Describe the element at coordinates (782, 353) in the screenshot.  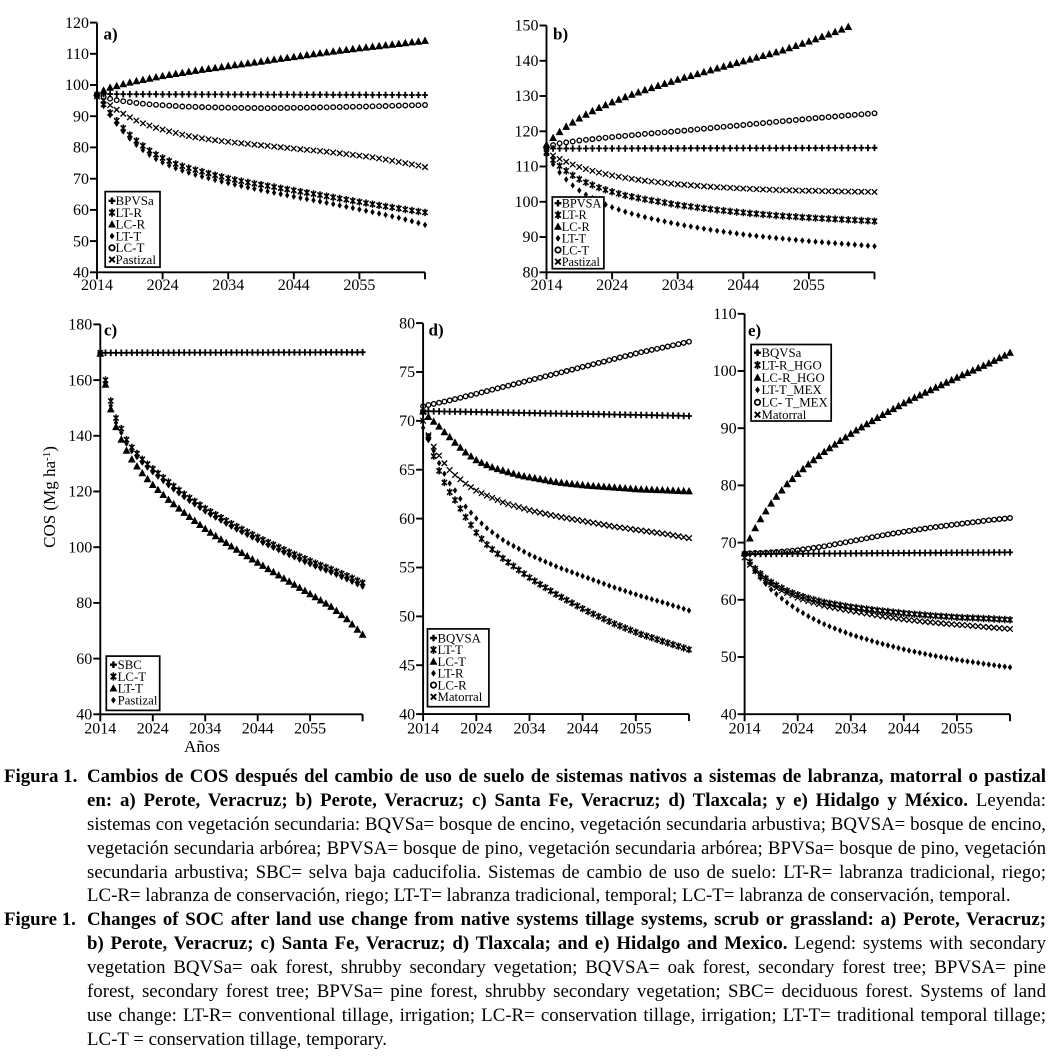
I see `svg-text: BQVSa` at that location.